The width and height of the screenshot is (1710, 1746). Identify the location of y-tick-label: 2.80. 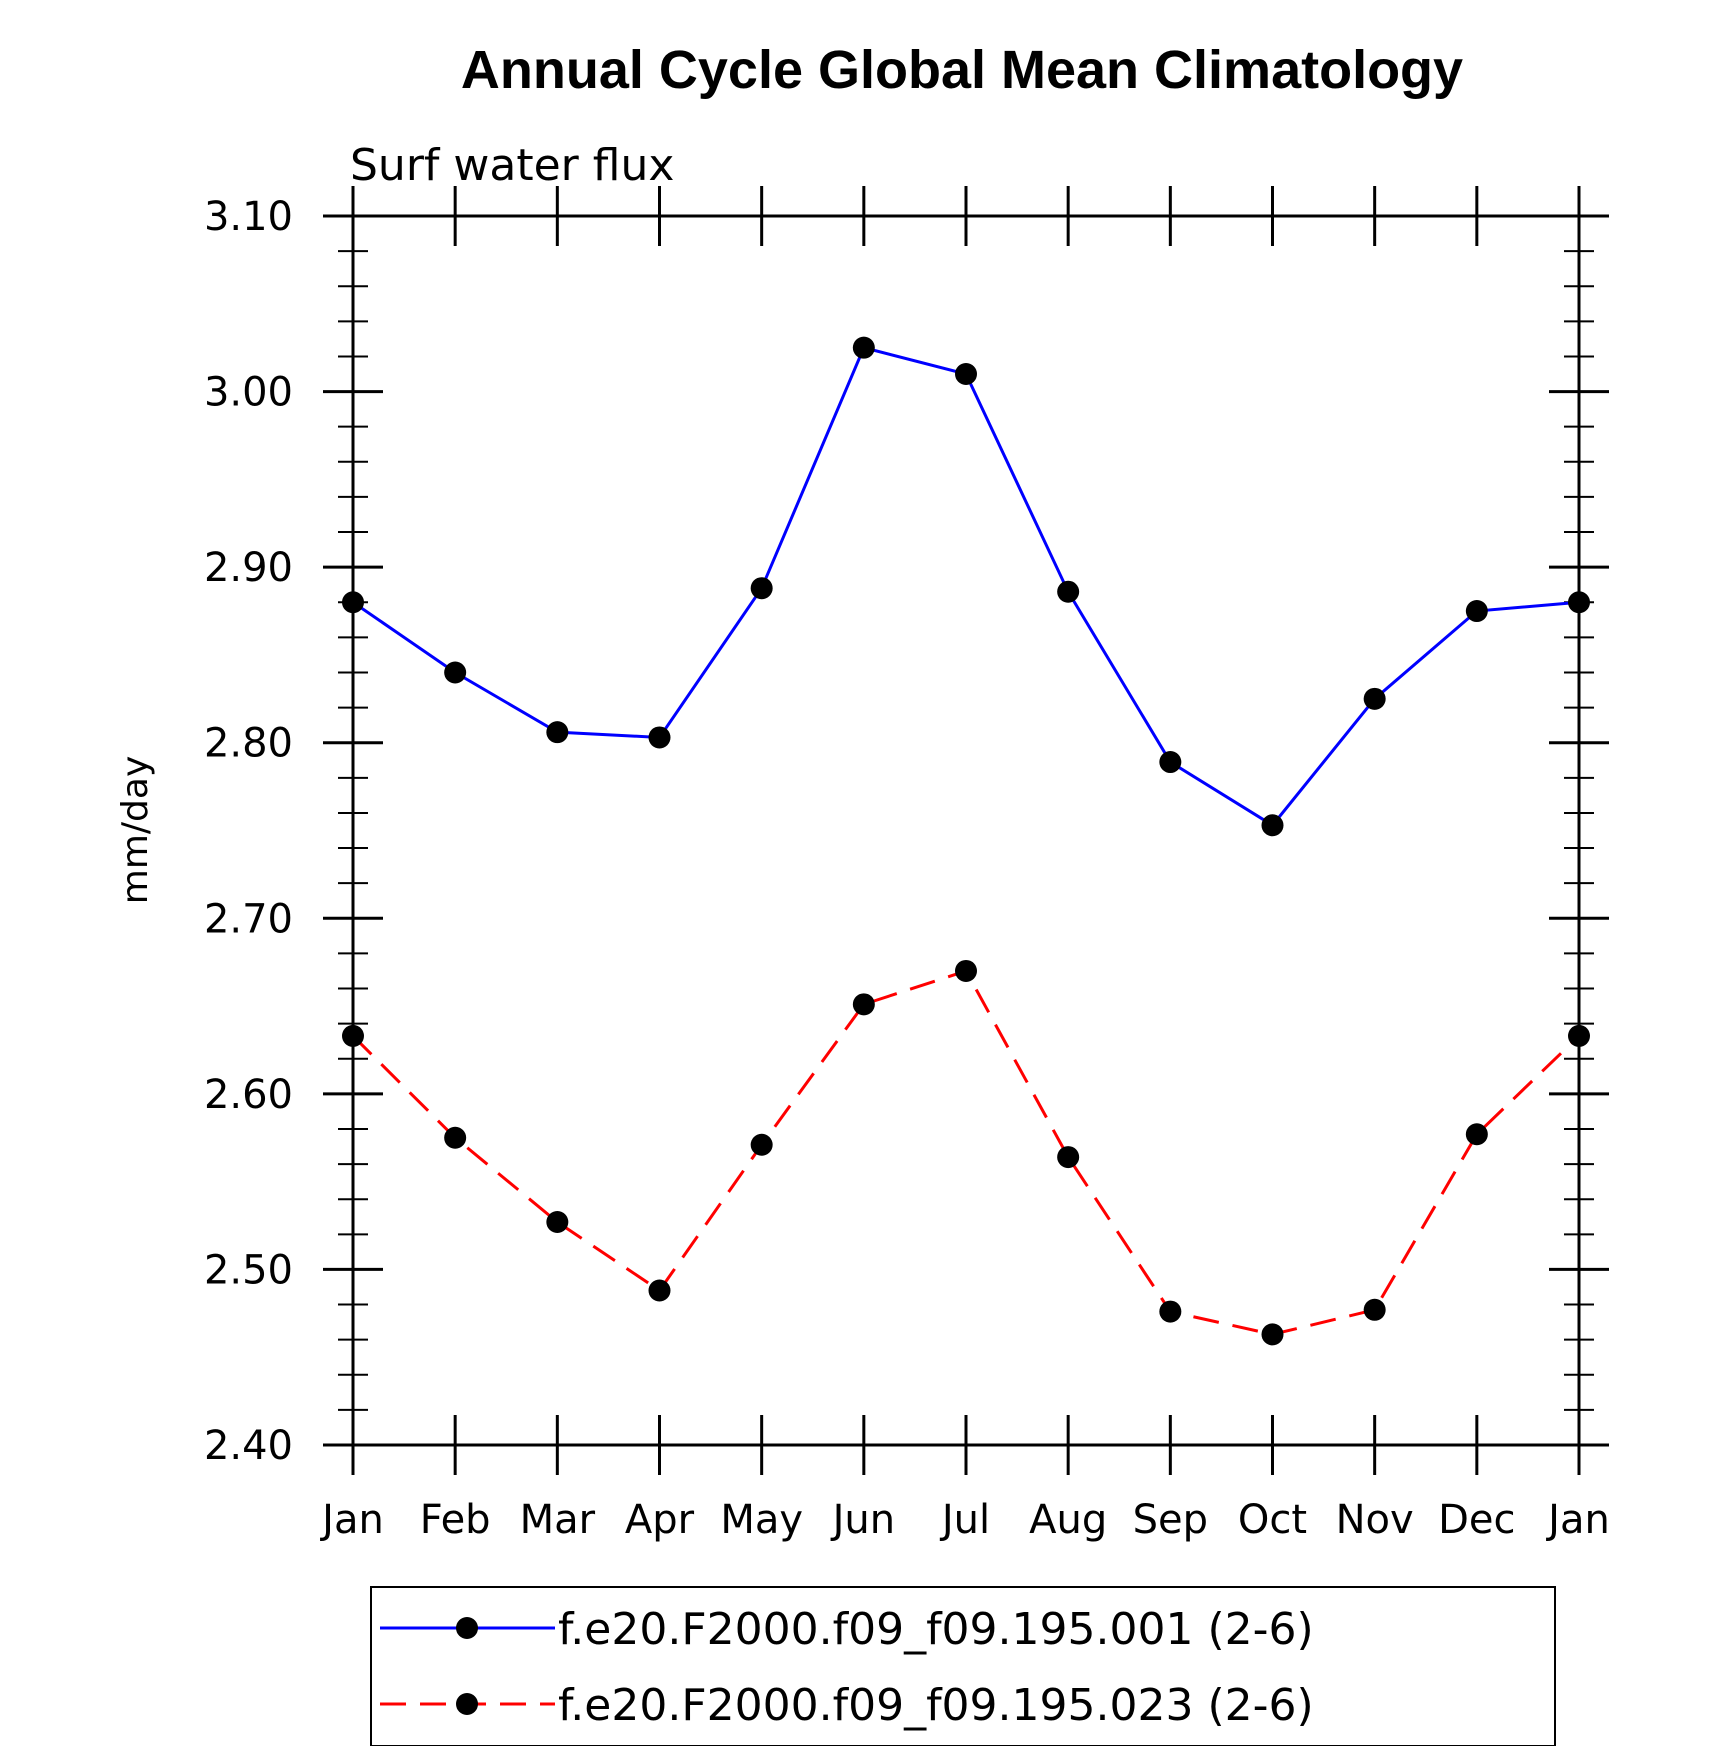
(248, 744).